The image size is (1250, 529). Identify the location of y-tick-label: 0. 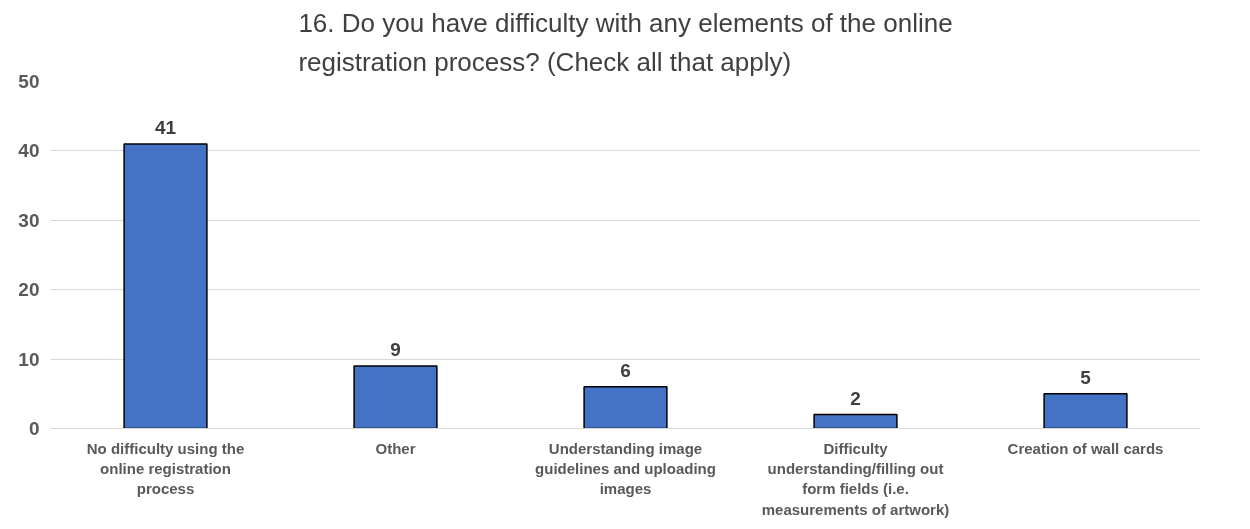
(34, 428).